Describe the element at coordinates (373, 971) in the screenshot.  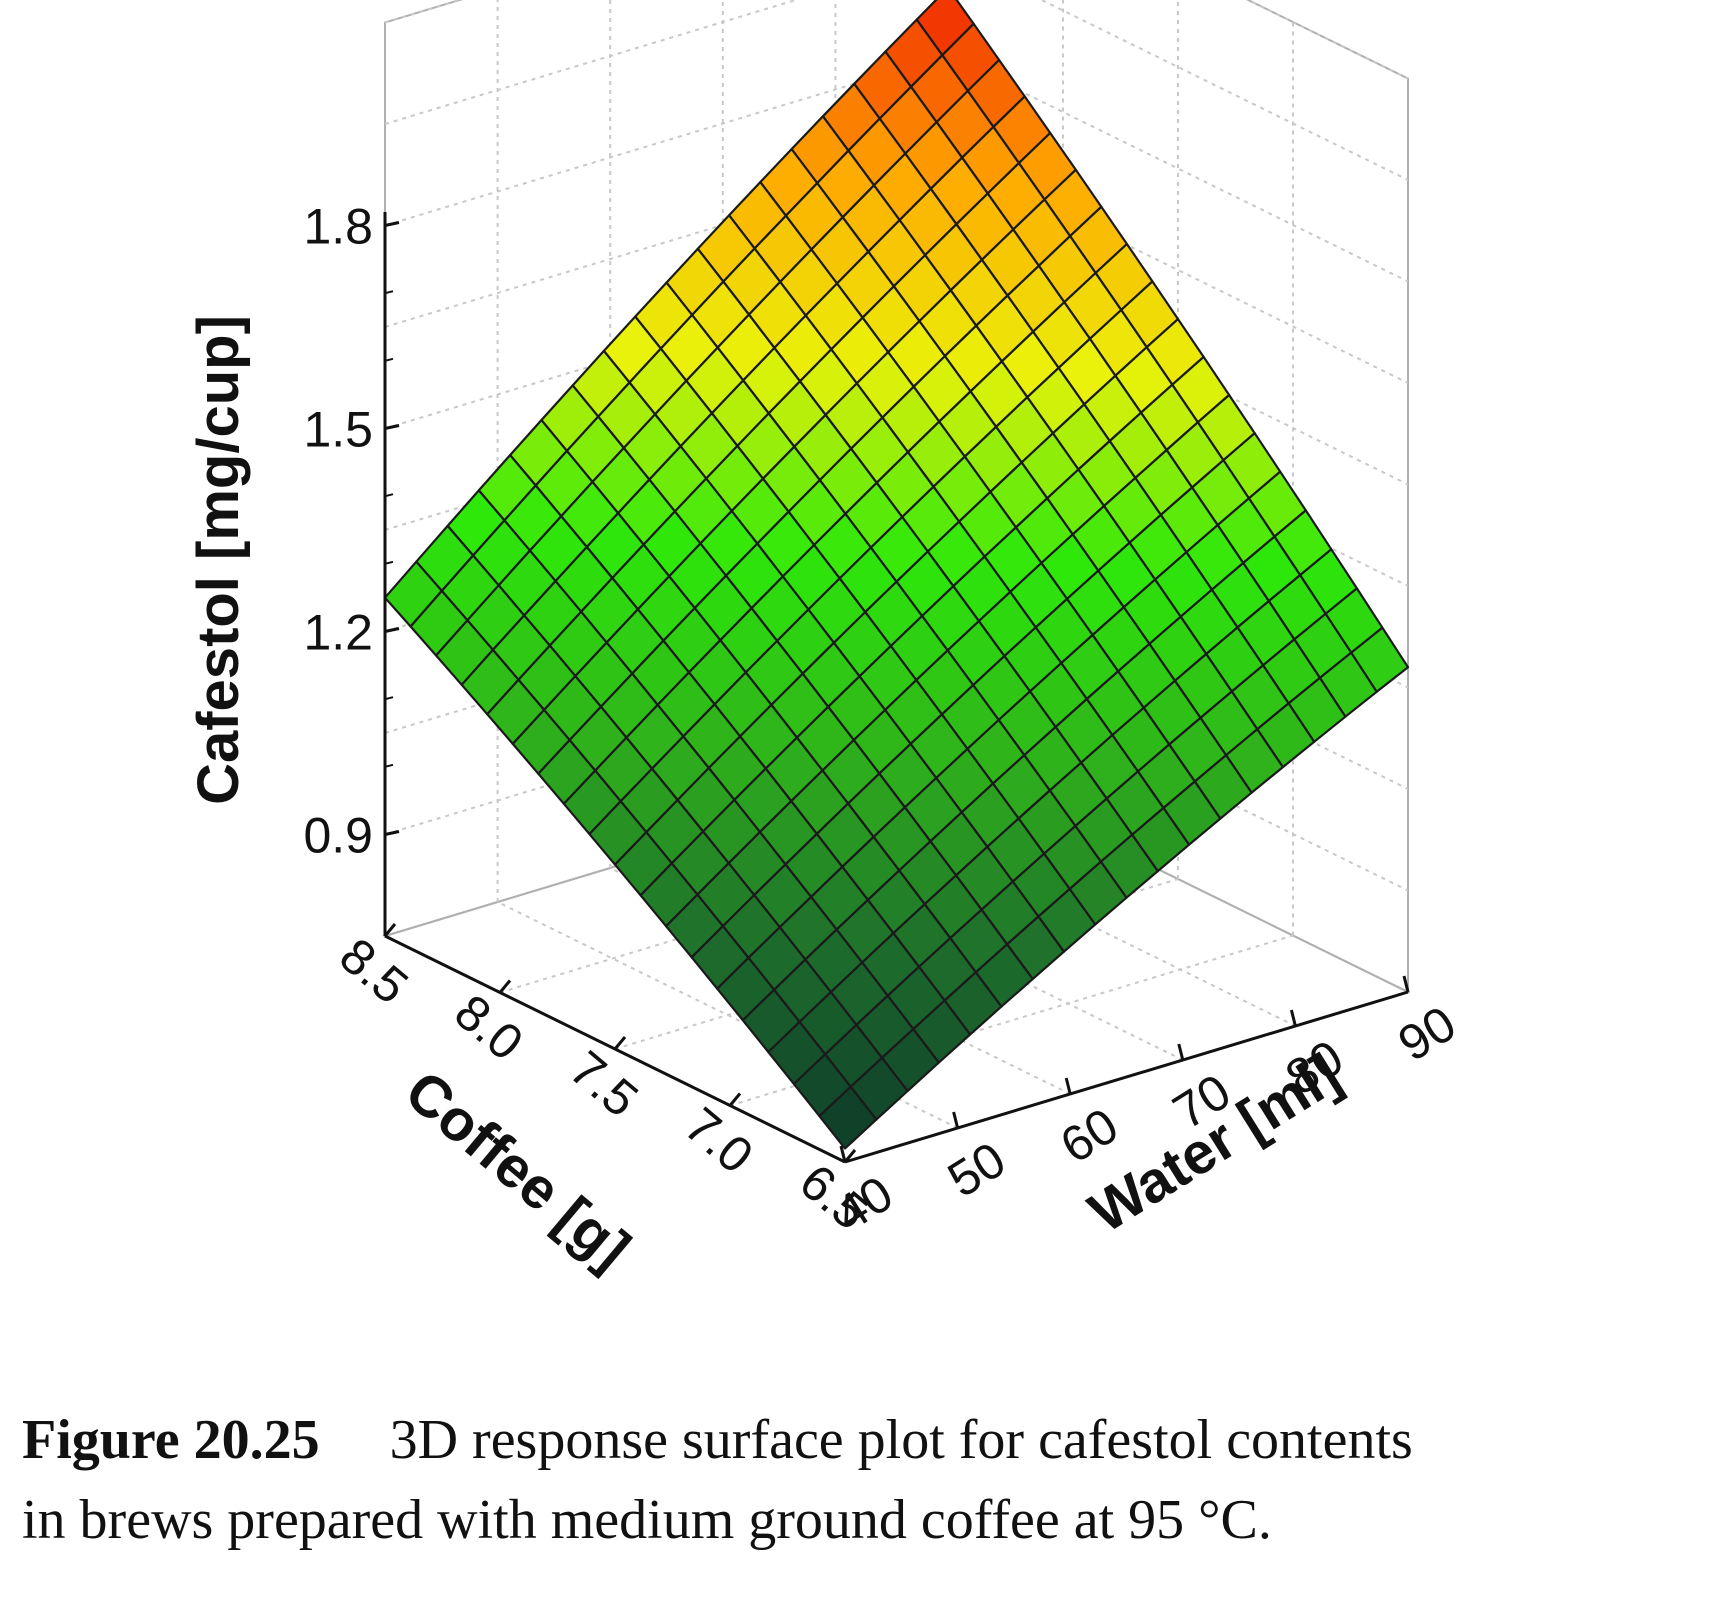
I see `y-tick-label: 8.5` at that location.